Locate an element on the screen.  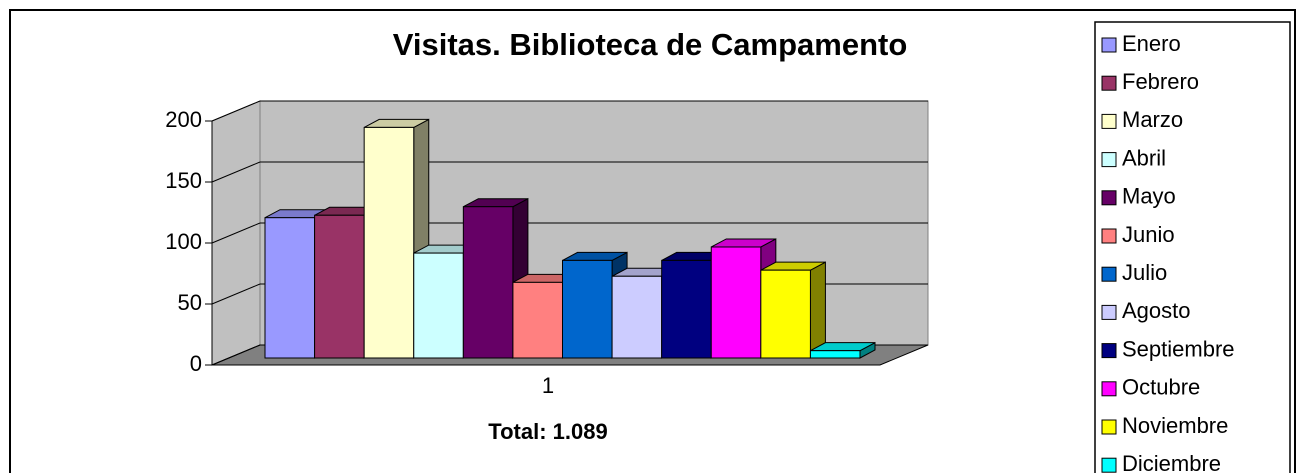
legend-label: Septiembre is located at coordinates (1178, 348).